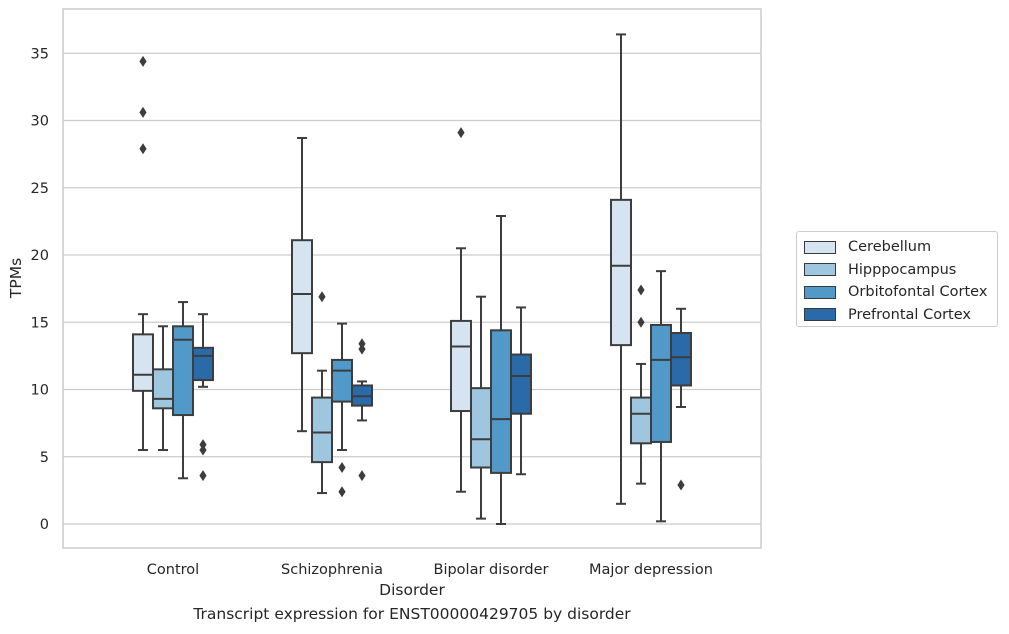  What do you see at coordinates (44, 525) in the screenshot?
I see `y-tick-label: 0` at bounding box center [44, 525].